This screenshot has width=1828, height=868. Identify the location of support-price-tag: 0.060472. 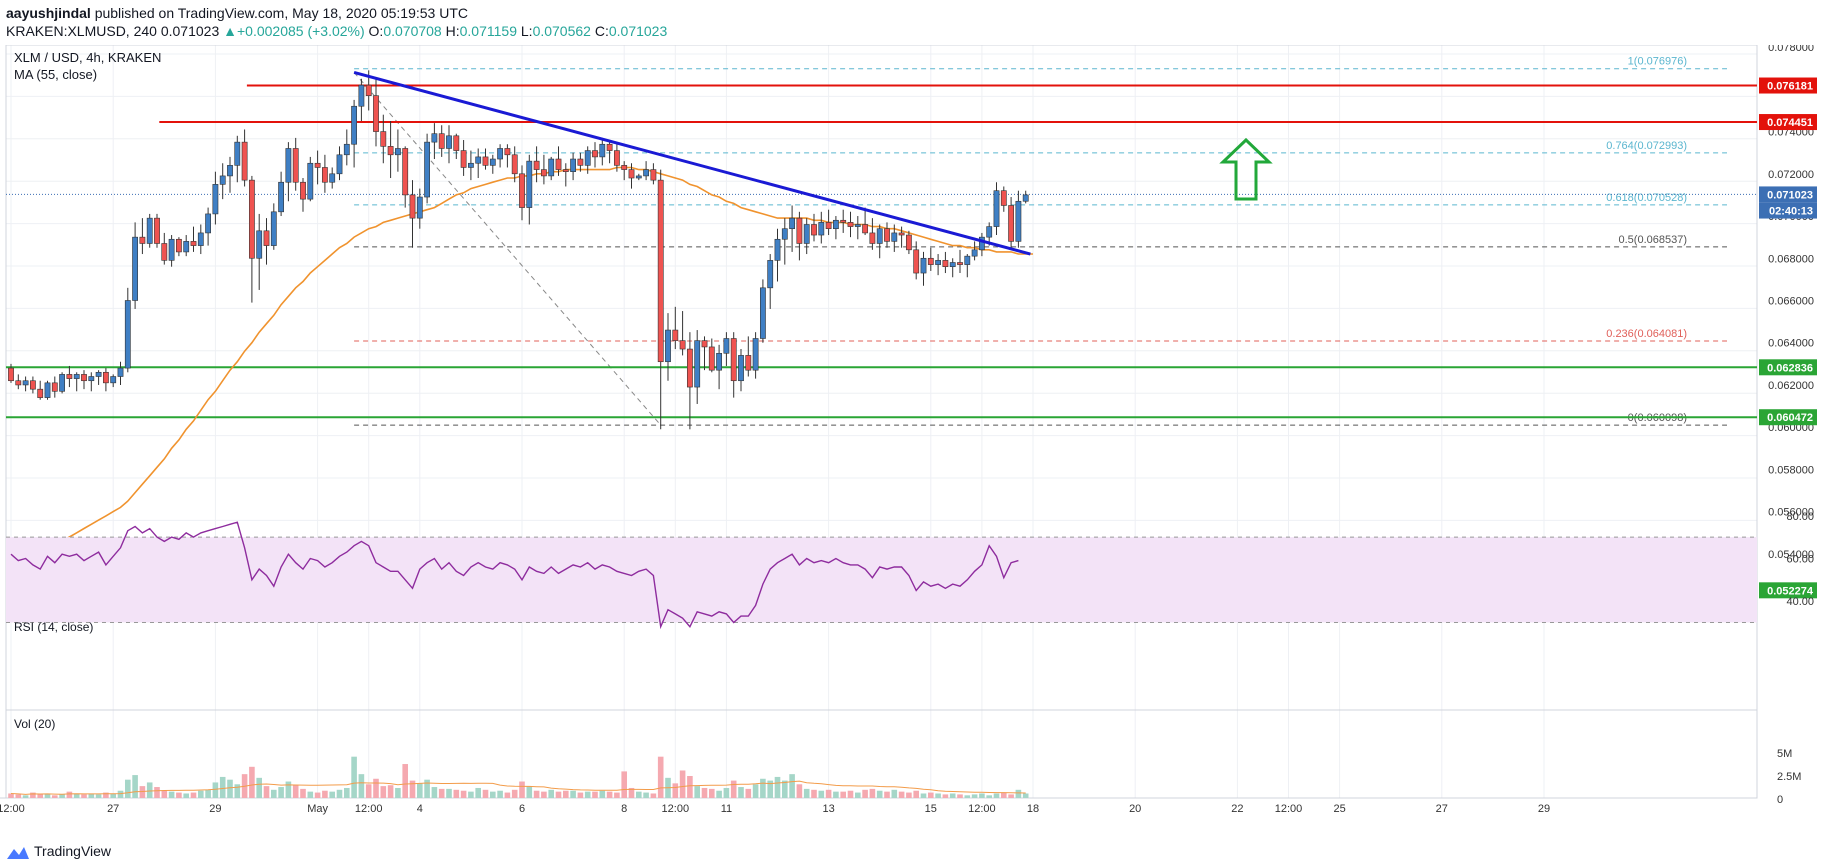
(1788, 417).